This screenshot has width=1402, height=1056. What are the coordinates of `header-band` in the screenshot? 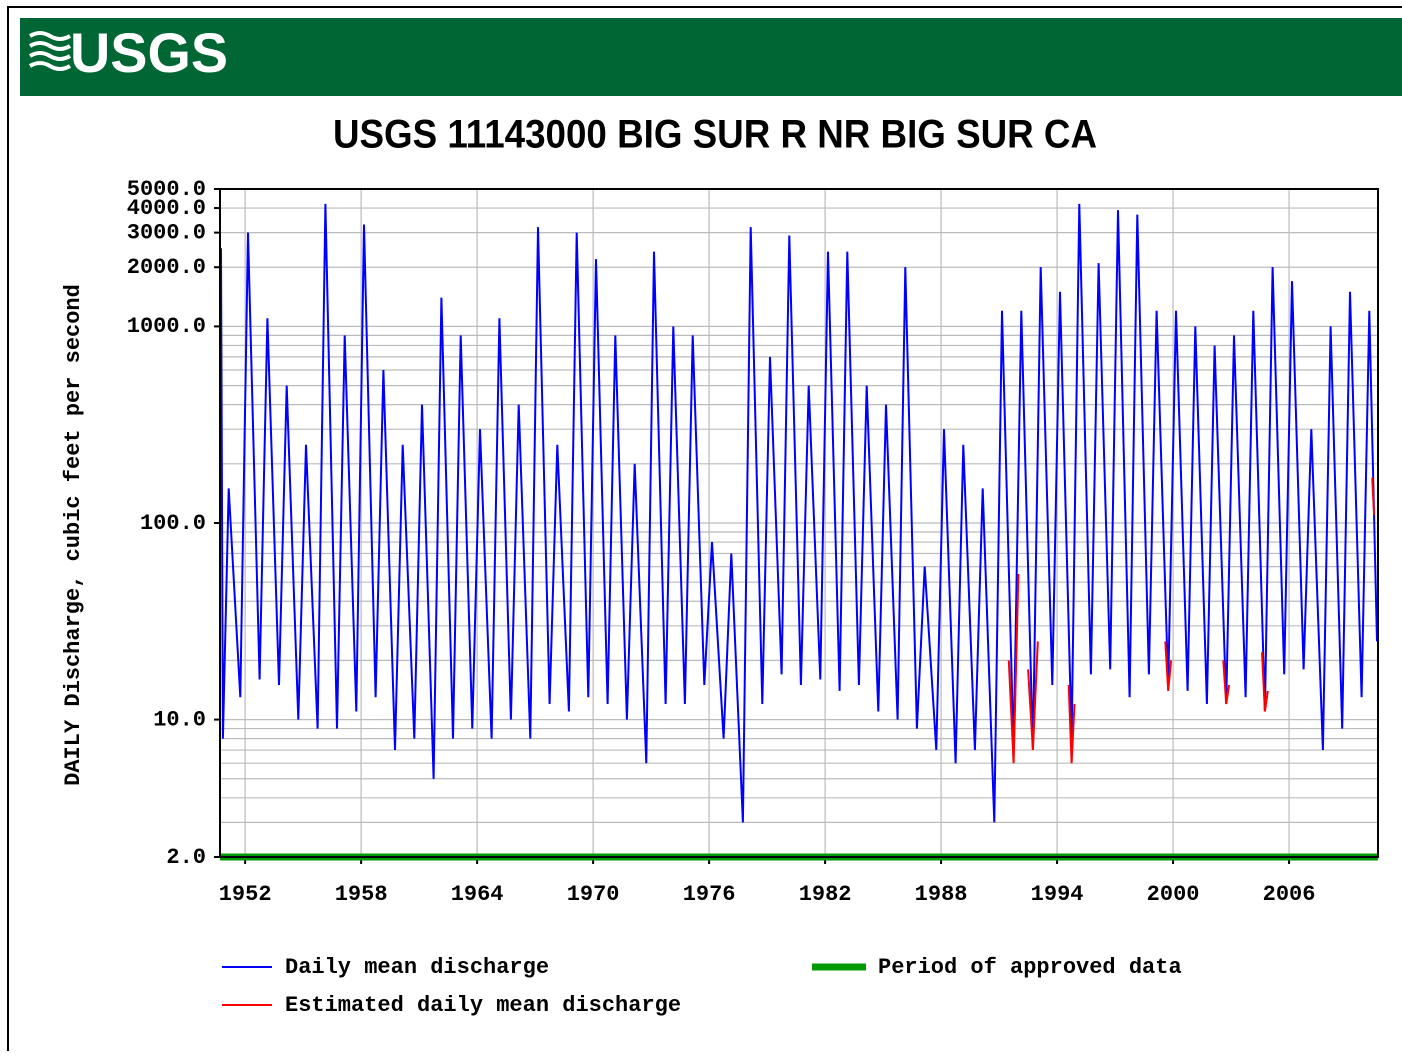 It's located at (711, 57).